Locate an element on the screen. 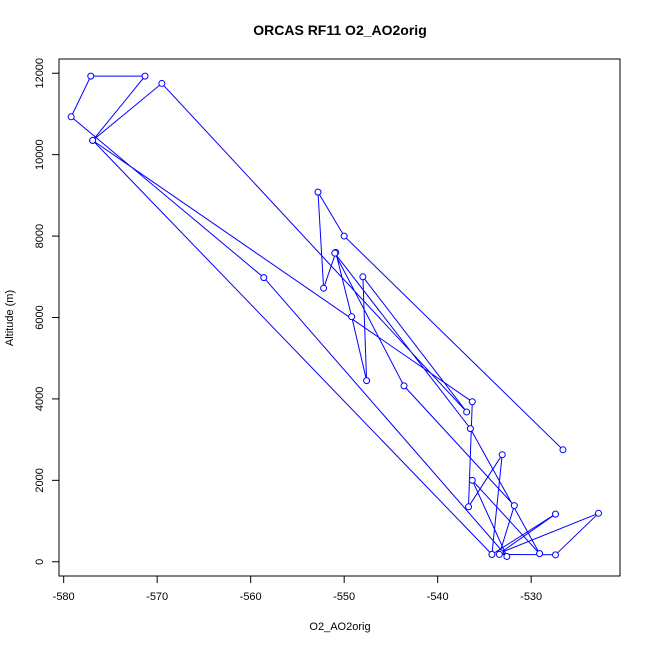  x-tick-label: -570 is located at coordinates (157, 597).